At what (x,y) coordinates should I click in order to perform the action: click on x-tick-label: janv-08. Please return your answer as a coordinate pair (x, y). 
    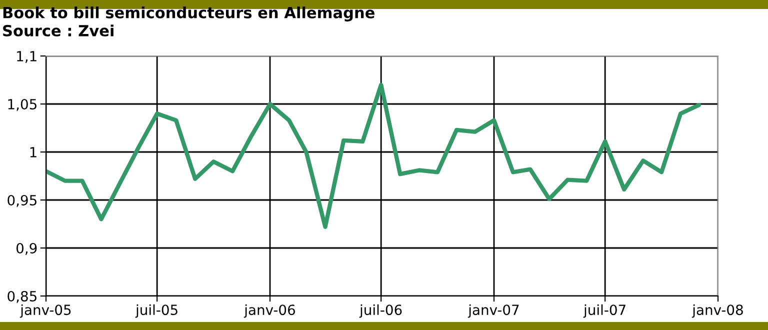
    Looking at the image, I should click on (717, 311).